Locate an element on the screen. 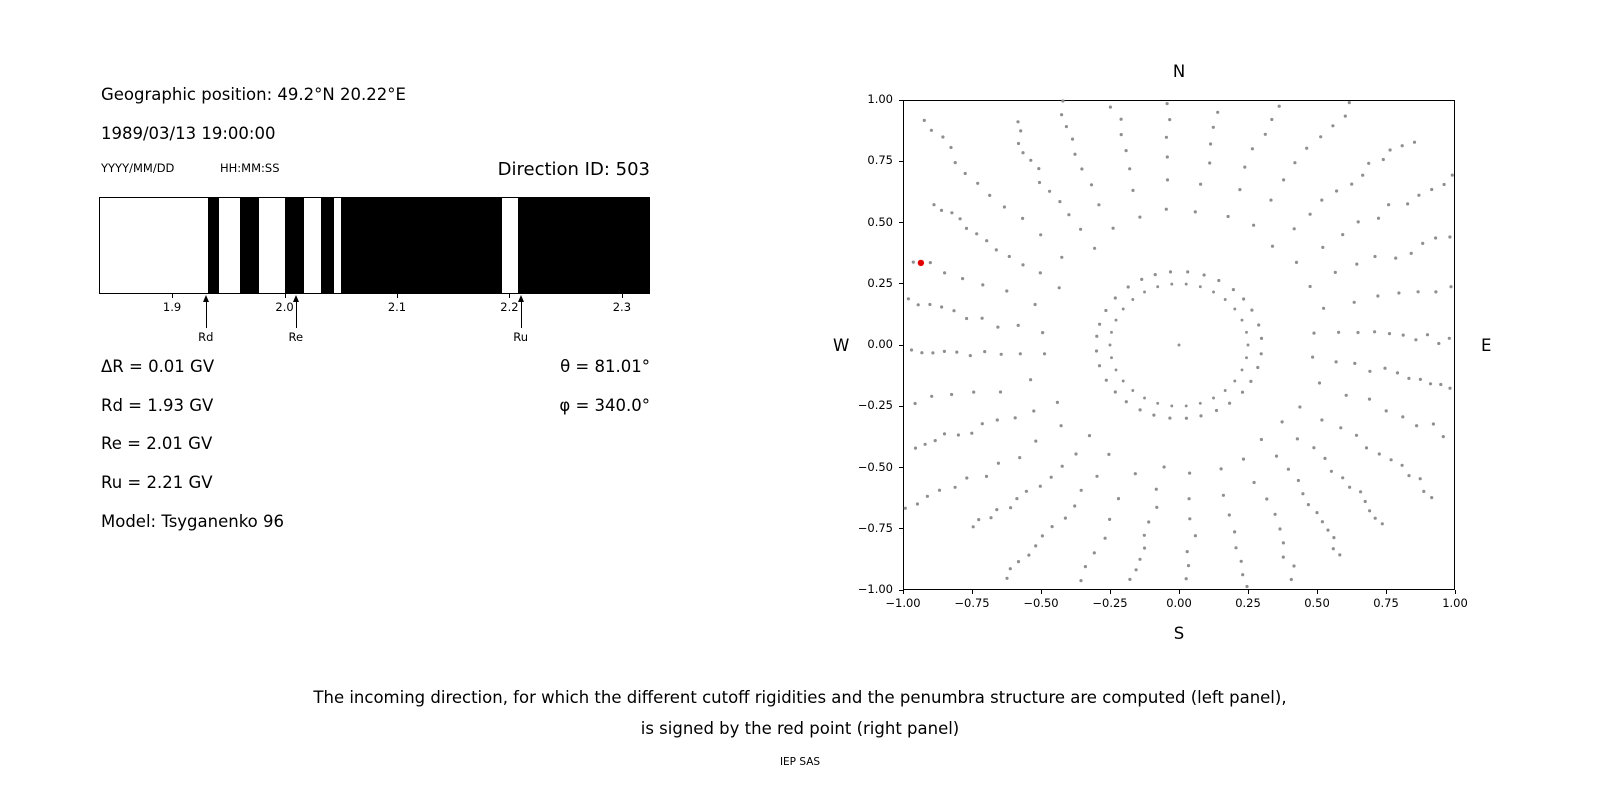 The height and width of the screenshot is (800, 1600). y-tick-label: 0.00 is located at coordinates (880, 344).